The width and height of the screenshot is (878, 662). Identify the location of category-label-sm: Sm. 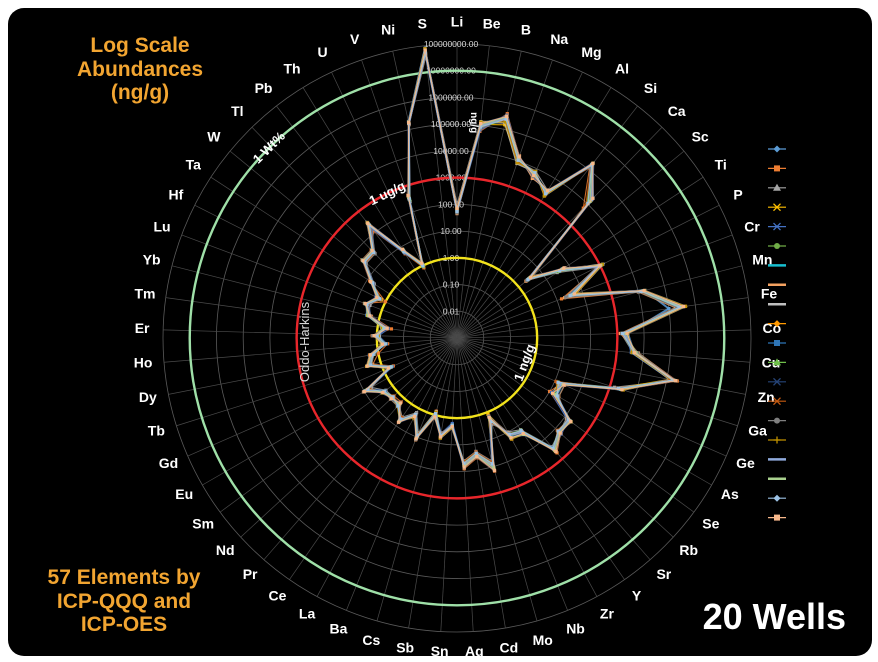
(203, 523).